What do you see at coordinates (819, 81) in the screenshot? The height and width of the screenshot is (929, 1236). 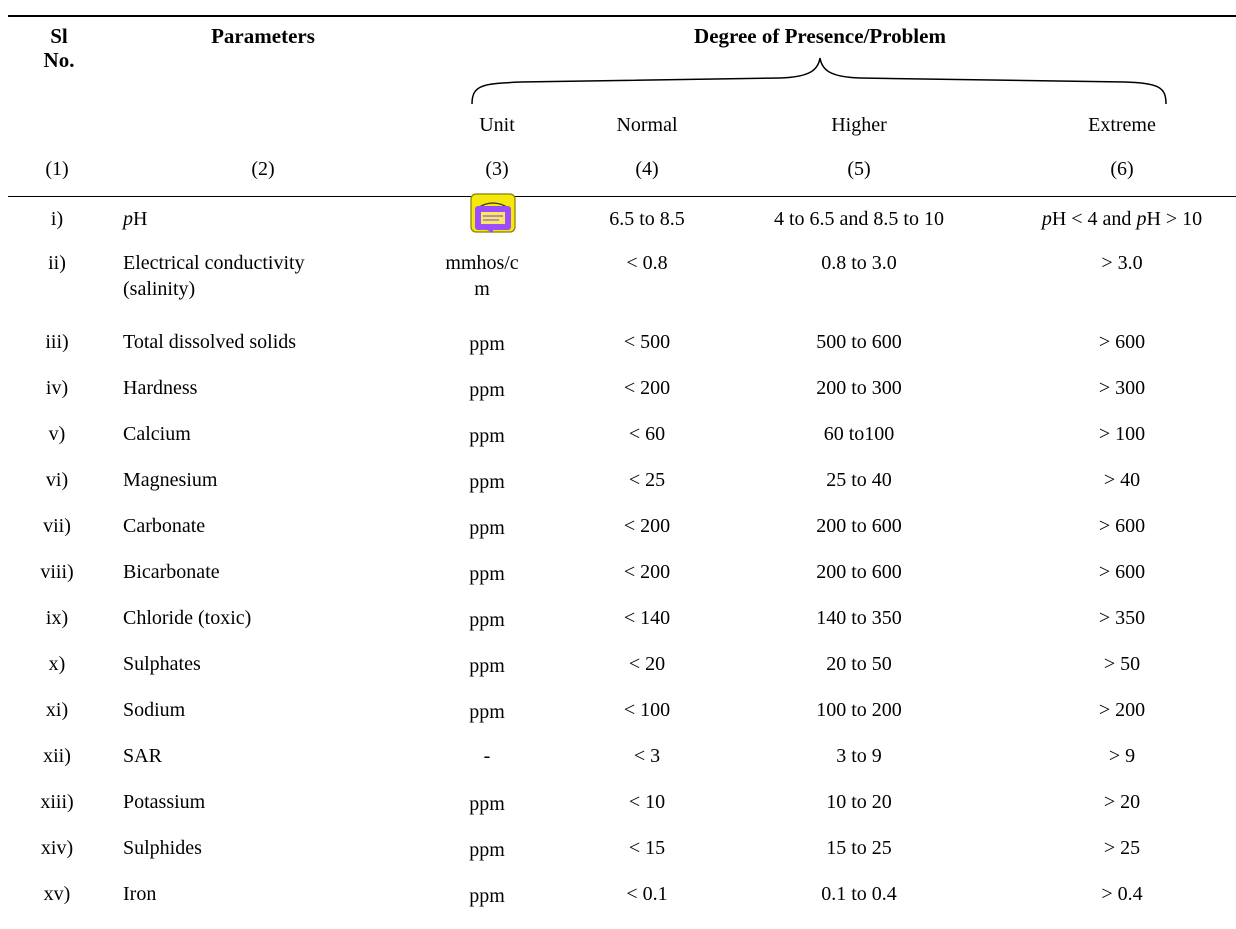 I see `brace-decoration` at bounding box center [819, 81].